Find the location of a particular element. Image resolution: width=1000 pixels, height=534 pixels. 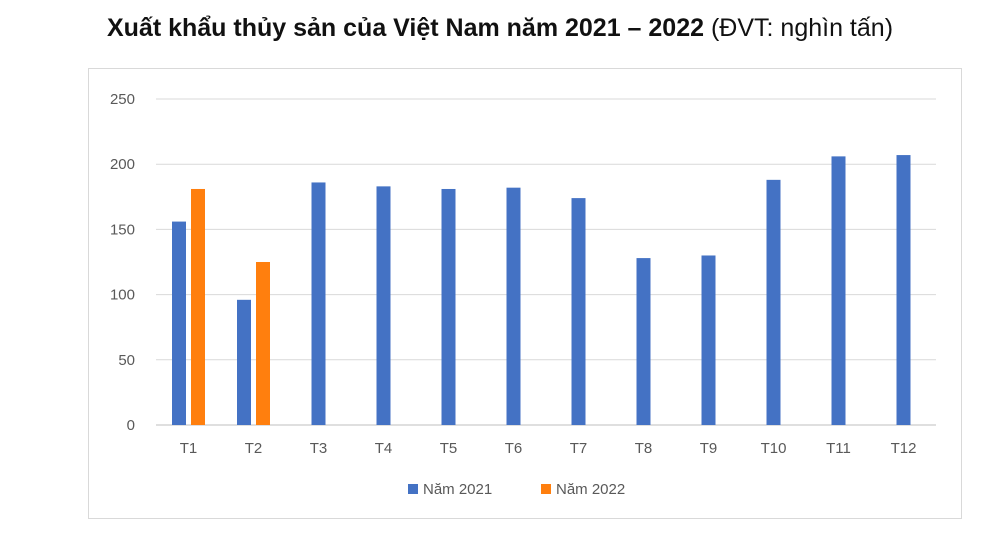

bar-năm-2021-t10 is located at coordinates (773, 302).